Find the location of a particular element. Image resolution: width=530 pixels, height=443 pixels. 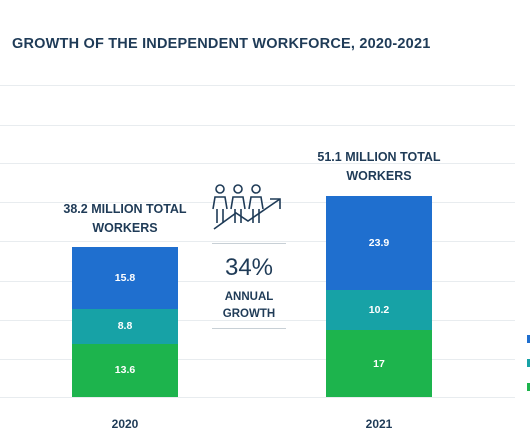

bar-segment: 15.8 is located at coordinates (125, 277).